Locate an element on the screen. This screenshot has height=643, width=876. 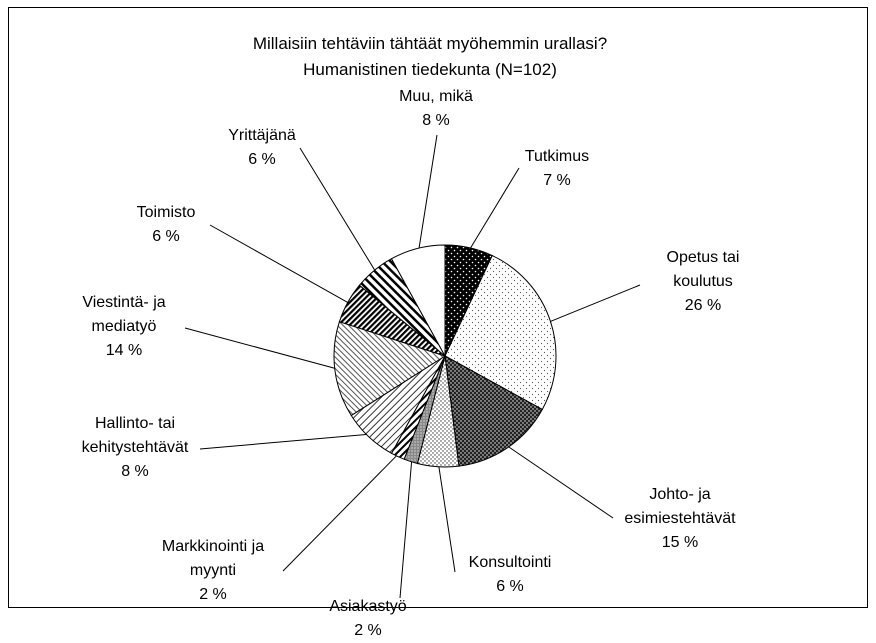
slice-label: Toimisto is located at coordinates (166, 212).